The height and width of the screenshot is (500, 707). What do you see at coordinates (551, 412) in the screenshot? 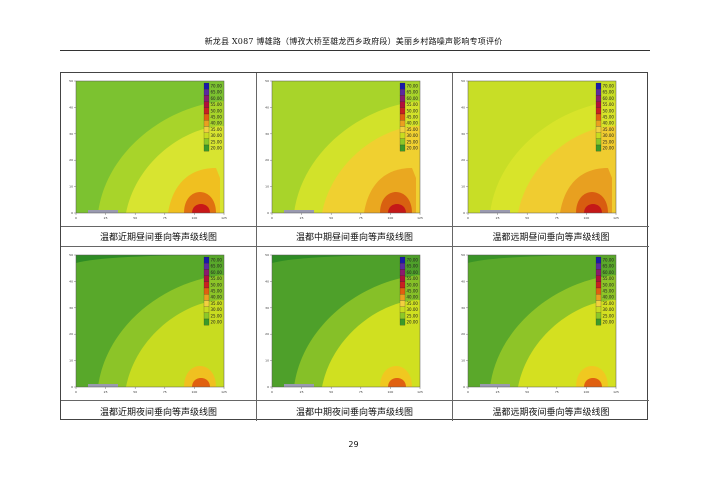
I see `caption-6: 温都远期夜间垂向等声级线图` at bounding box center [551, 412].